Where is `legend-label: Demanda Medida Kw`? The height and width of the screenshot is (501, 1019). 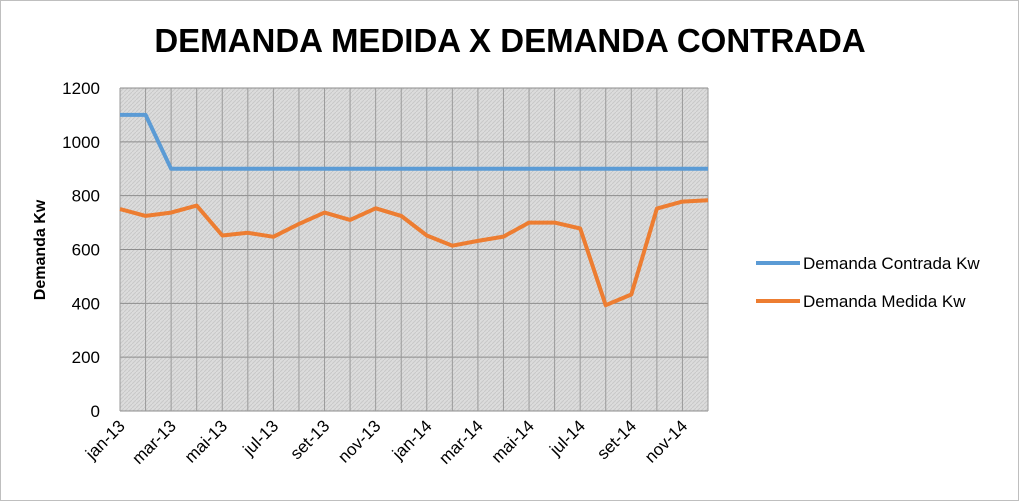
legend-label: Demanda Medida Kw is located at coordinates (884, 301).